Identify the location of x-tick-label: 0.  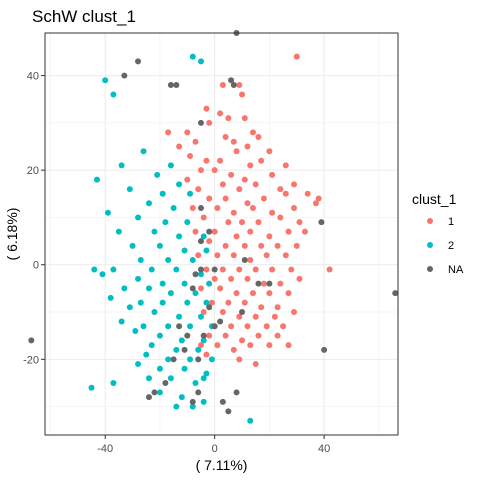
(215, 449).